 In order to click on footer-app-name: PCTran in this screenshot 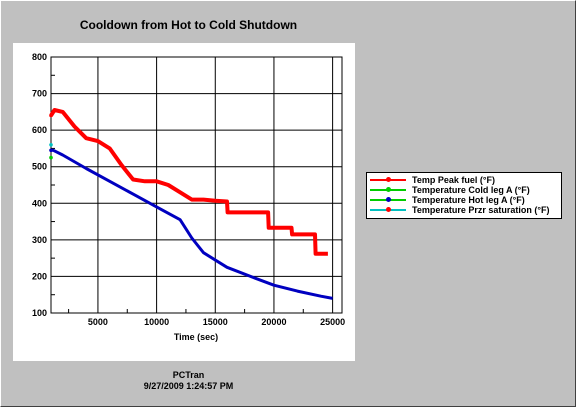, I will do `click(188, 375)`.